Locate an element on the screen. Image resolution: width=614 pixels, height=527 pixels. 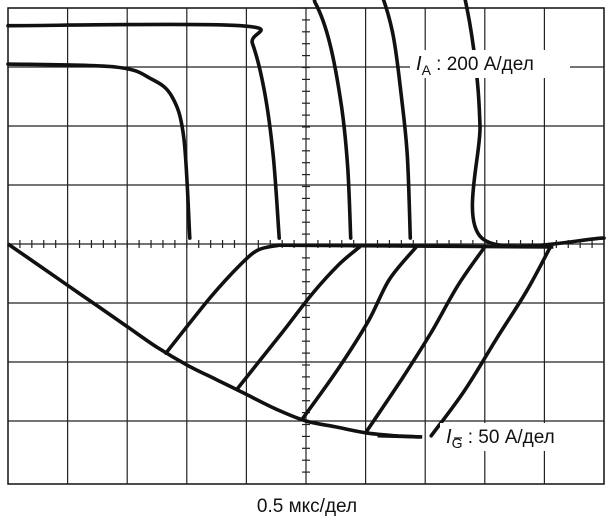
x-axis-scale-label: 0.5 мкс/дел is located at coordinates (307, 506).